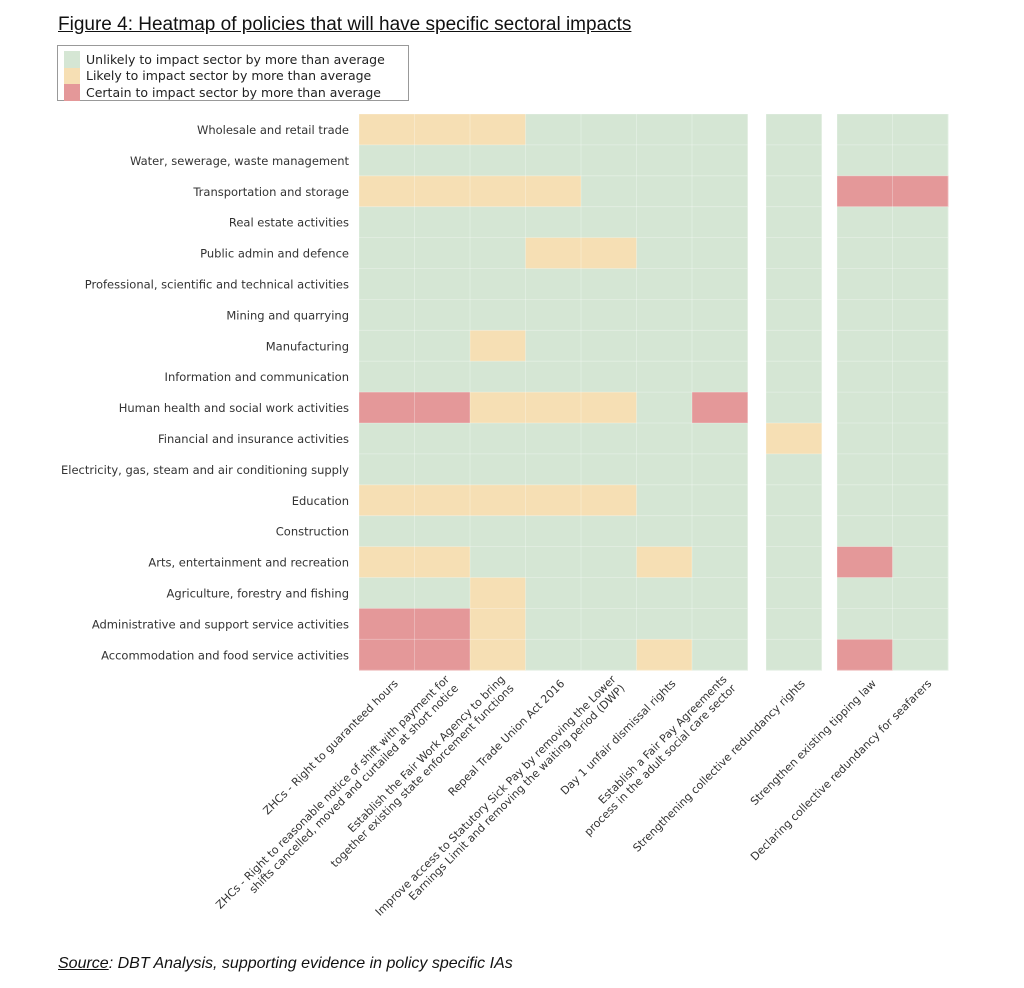 This screenshot has width=1024, height=988. Describe the element at coordinates (609, 562) in the screenshot. I see `heatmap-cell-arts-entertainment-and-recreation-p1c5` at that location.